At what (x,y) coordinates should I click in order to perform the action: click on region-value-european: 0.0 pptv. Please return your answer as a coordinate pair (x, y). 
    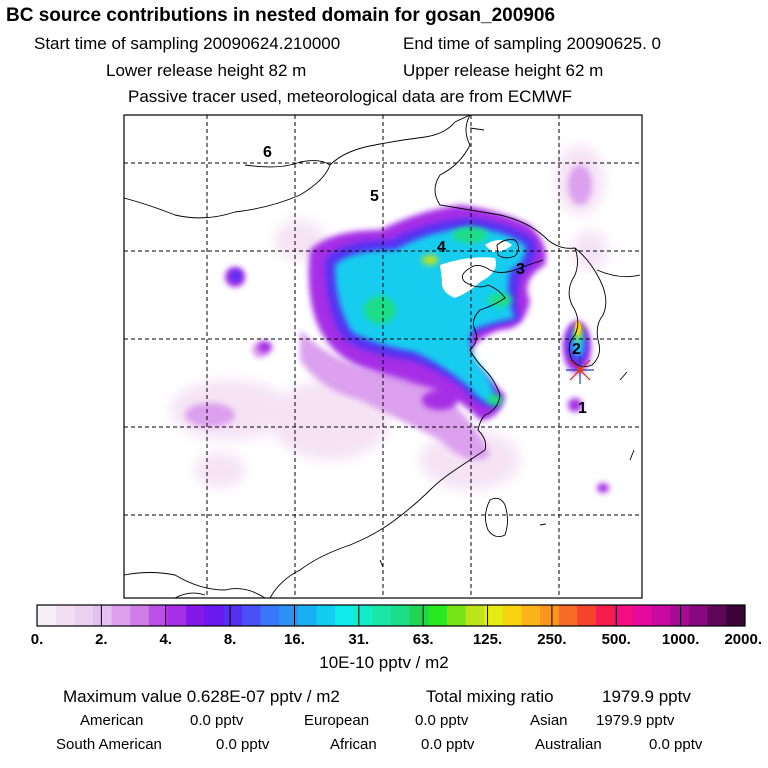
    Looking at the image, I should click on (442, 720).